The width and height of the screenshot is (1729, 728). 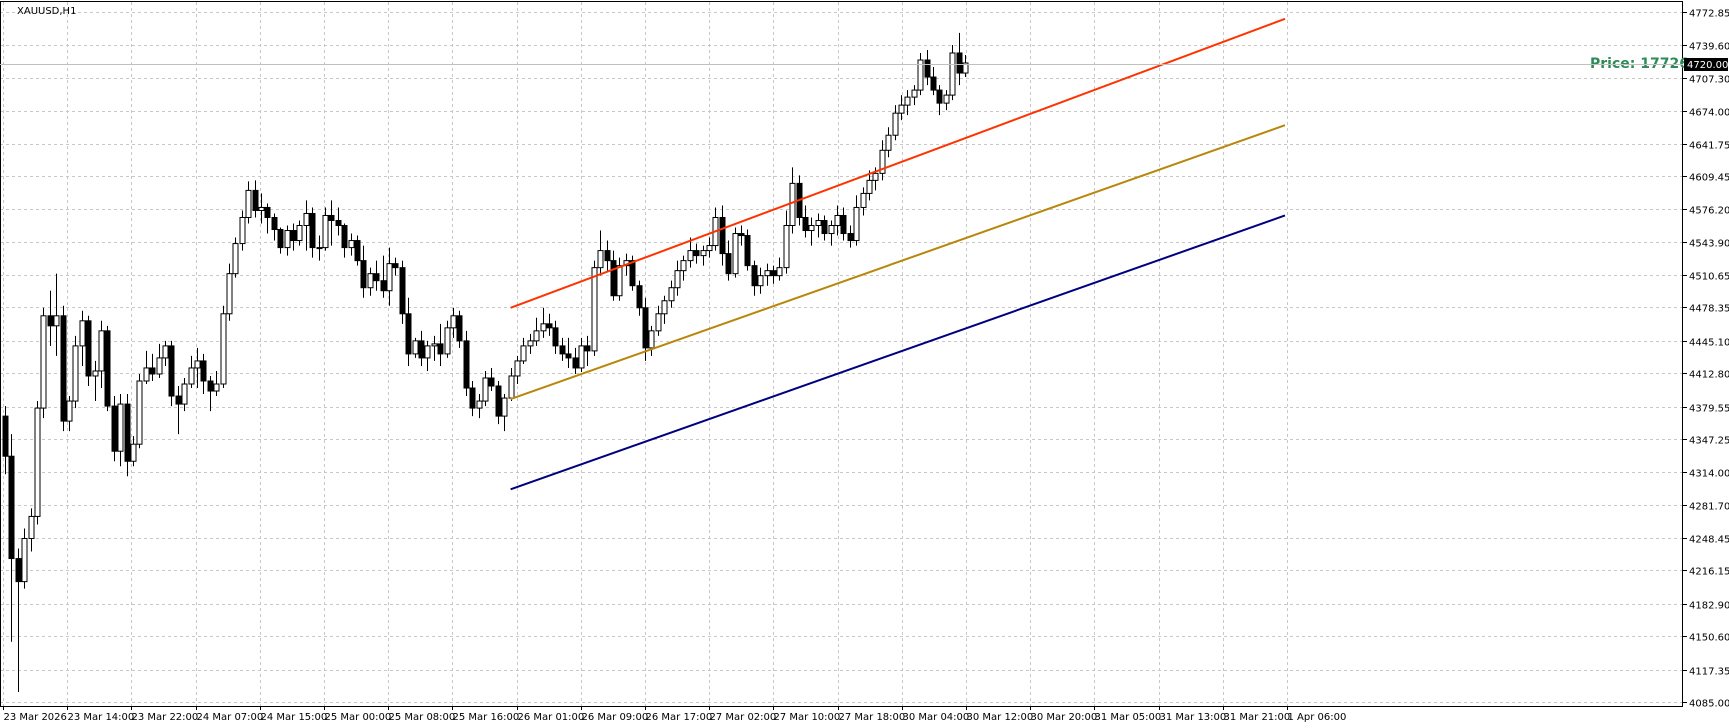 What do you see at coordinates (1709, 572) in the screenshot?
I see `y-tick-label: 4216.15` at bounding box center [1709, 572].